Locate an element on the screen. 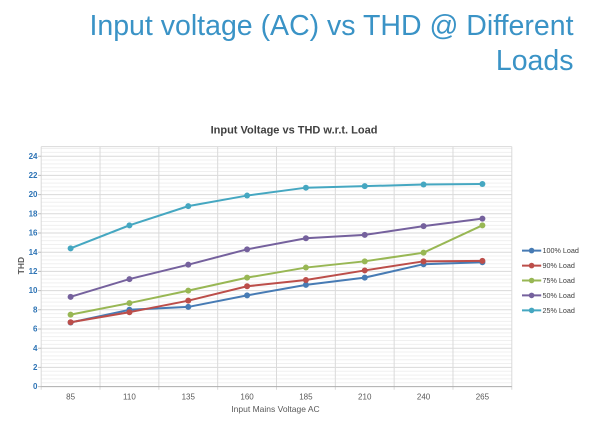  svg-text: 100% Load is located at coordinates (561, 250).